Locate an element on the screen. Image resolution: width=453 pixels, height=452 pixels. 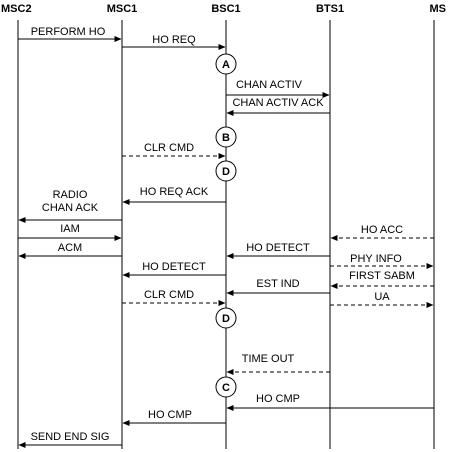
message-label-ho-req-ack: HO REQ ACK is located at coordinates (174, 192).